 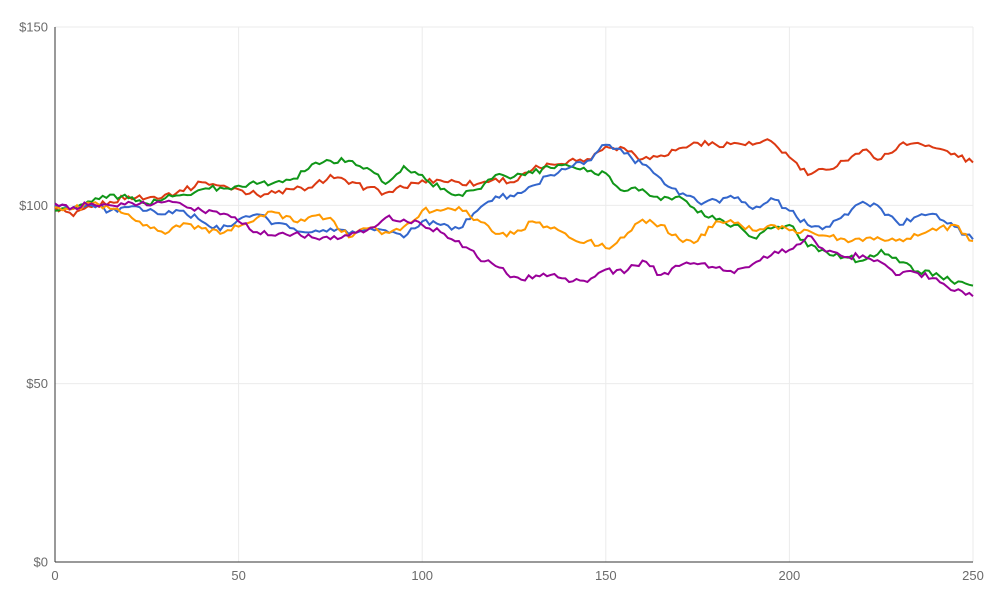 I want to click on series-line-red, so click(x=514, y=178).